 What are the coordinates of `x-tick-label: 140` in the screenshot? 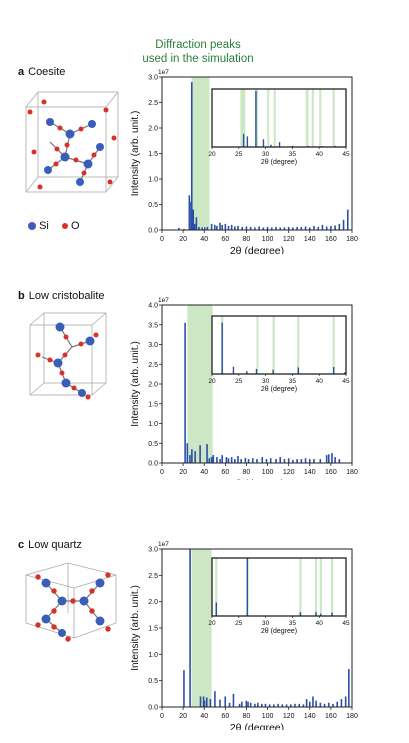 It's located at (310, 239).